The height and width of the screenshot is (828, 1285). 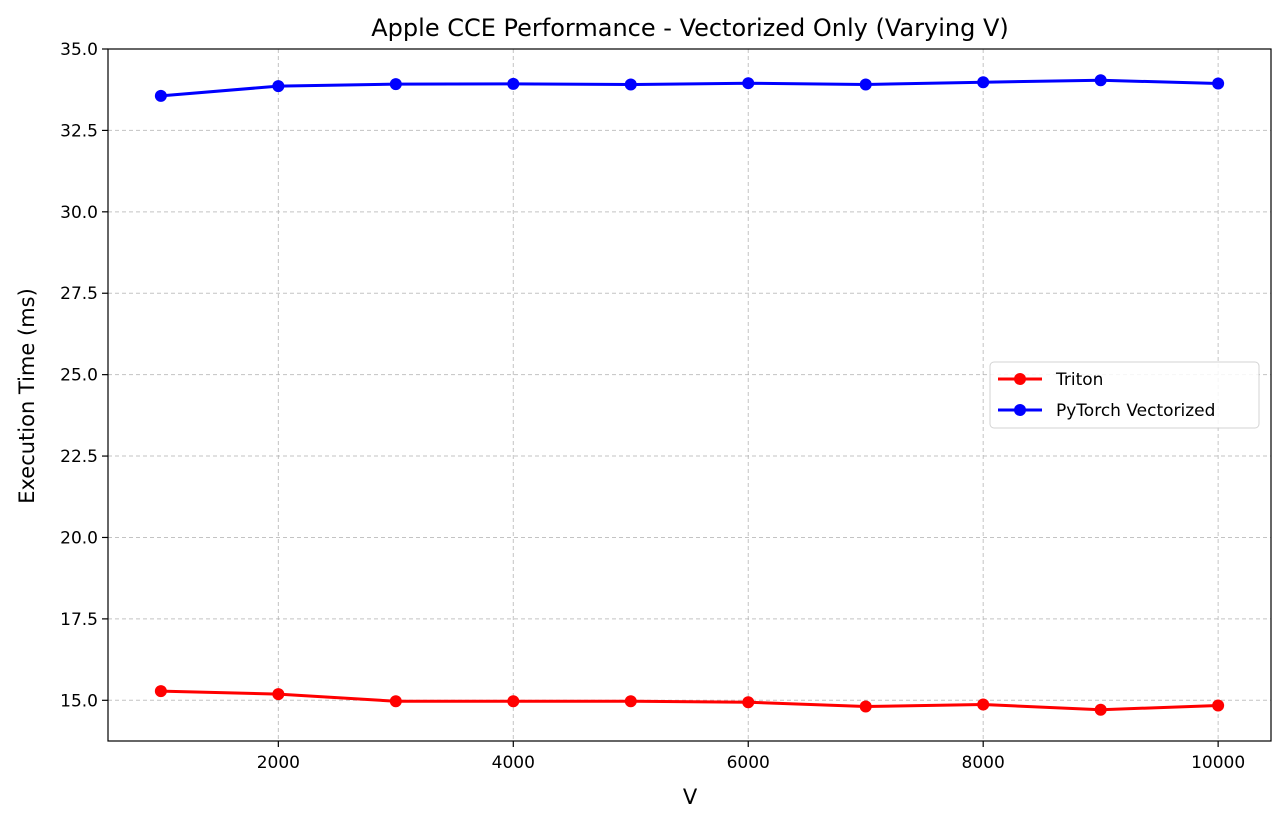 I want to click on x-tick-label: 4000, so click(x=513, y=763).